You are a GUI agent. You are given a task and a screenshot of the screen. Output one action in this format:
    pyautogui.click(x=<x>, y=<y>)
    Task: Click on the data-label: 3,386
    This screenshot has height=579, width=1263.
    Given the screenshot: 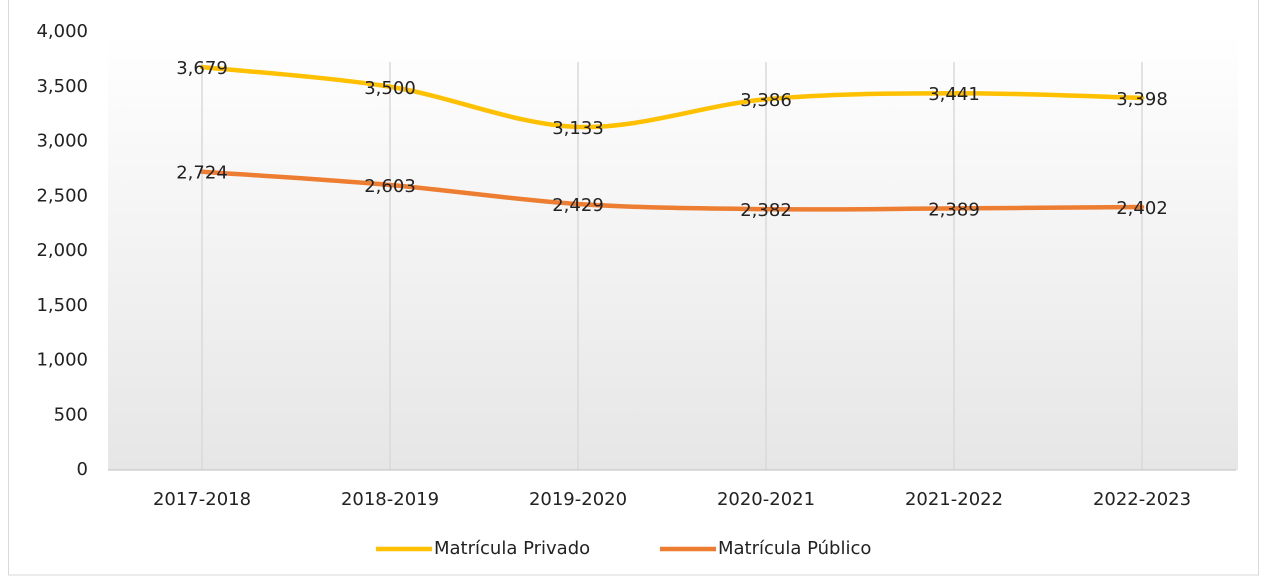 What is the action you would take?
    pyautogui.click(x=766, y=100)
    